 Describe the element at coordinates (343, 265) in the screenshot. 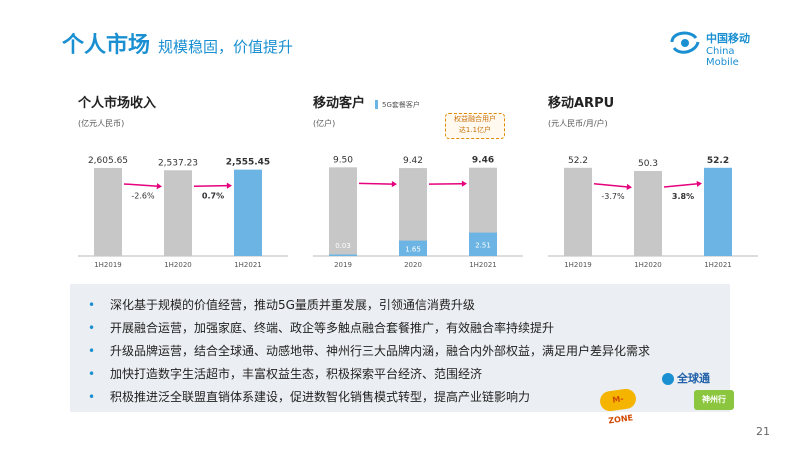

I see `x-tick-label: 2019` at that location.